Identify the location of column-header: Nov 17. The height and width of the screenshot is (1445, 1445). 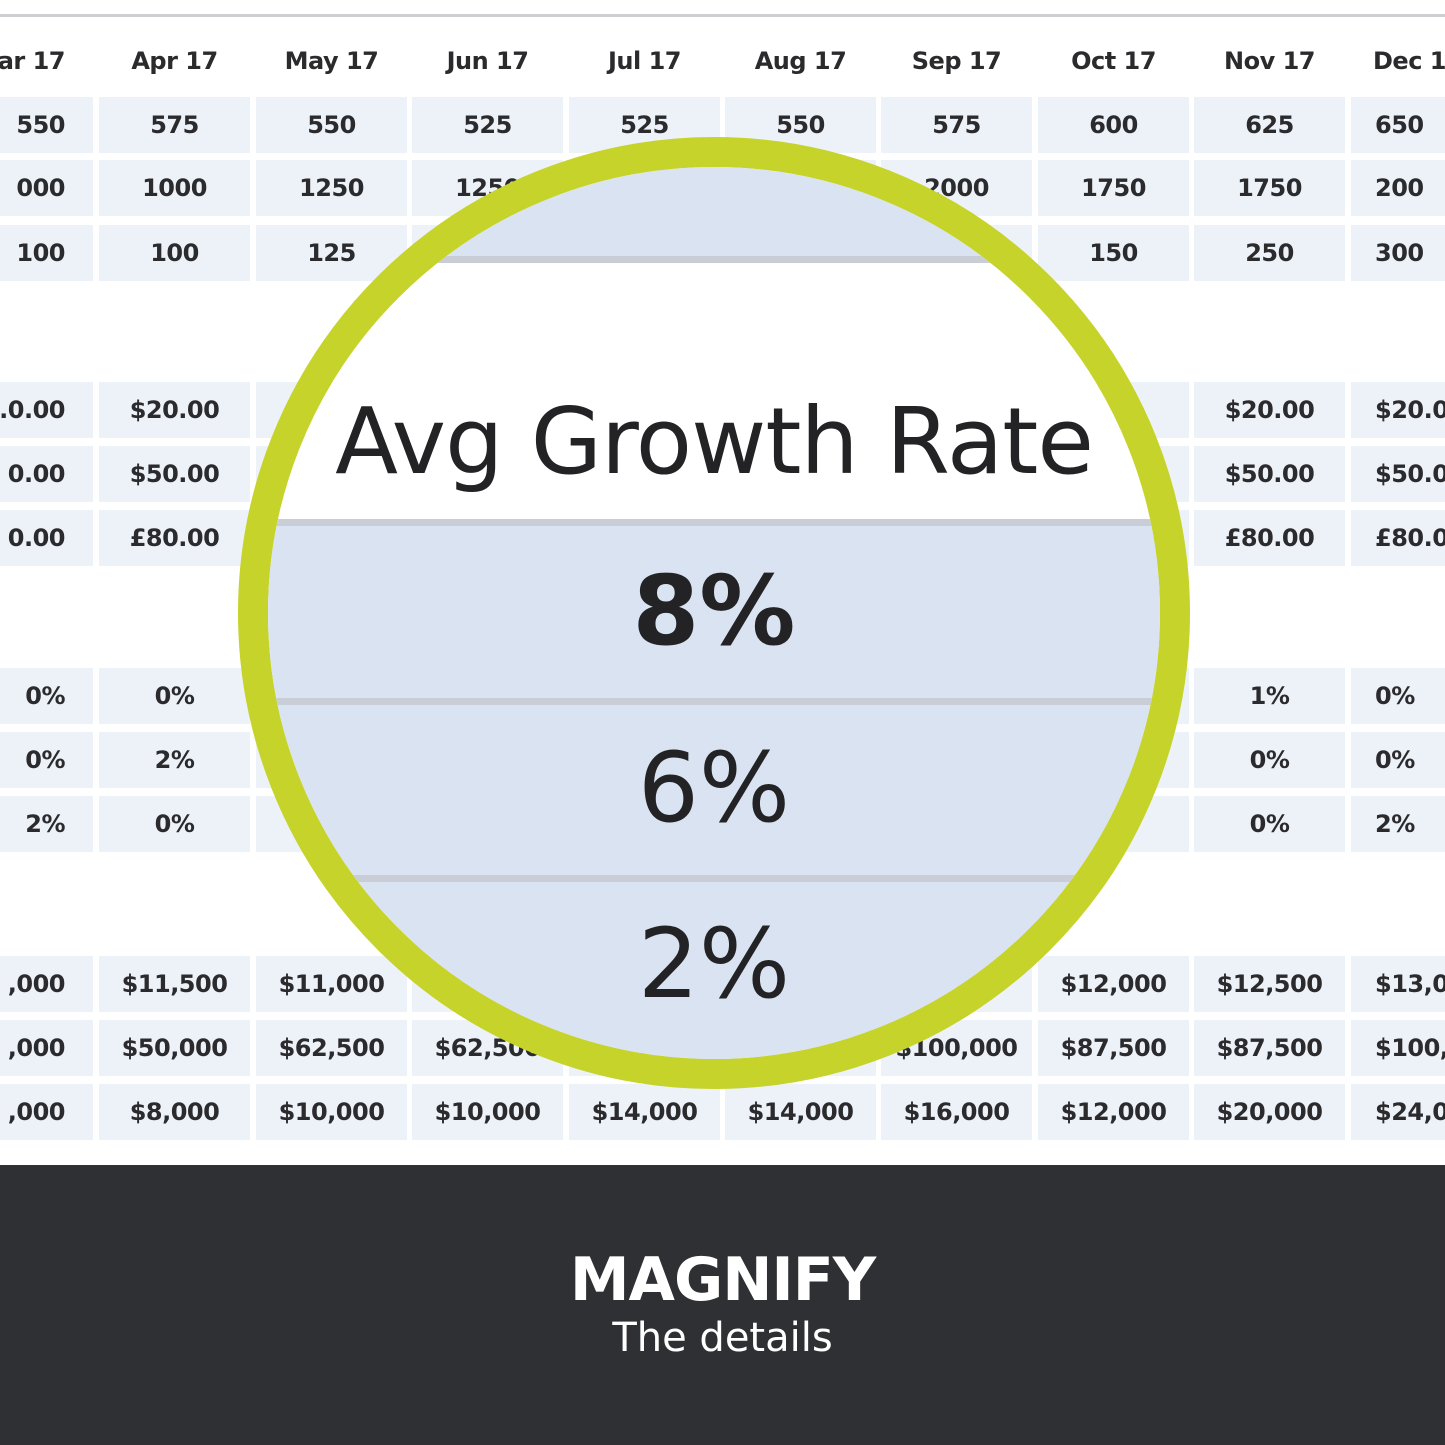
(1269, 61).